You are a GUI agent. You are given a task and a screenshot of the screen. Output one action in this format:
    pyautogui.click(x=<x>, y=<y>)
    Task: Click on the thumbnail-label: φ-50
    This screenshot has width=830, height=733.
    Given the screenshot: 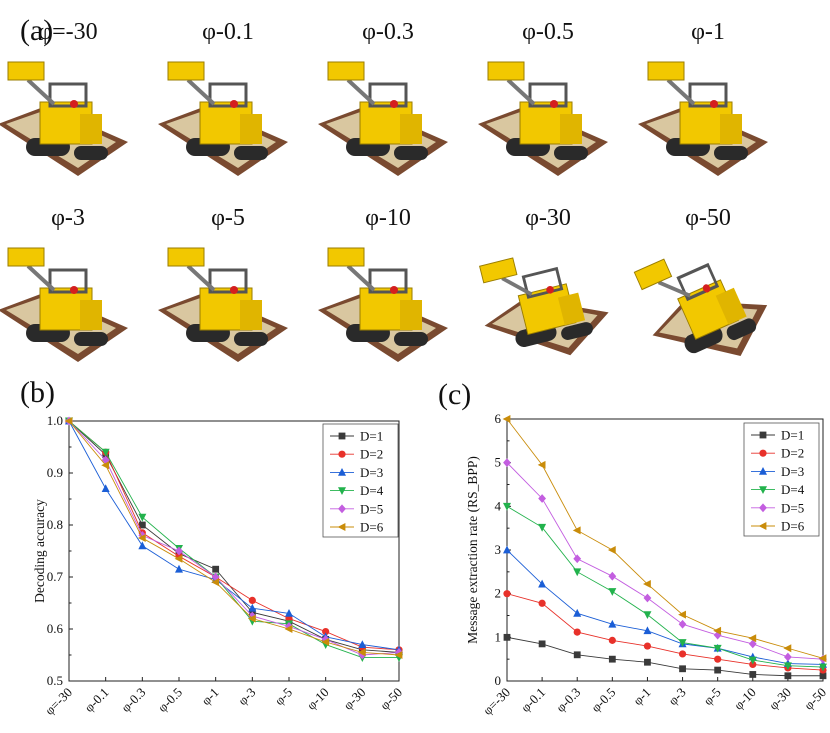 What is the action you would take?
    pyautogui.click(x=708, y=218)
    